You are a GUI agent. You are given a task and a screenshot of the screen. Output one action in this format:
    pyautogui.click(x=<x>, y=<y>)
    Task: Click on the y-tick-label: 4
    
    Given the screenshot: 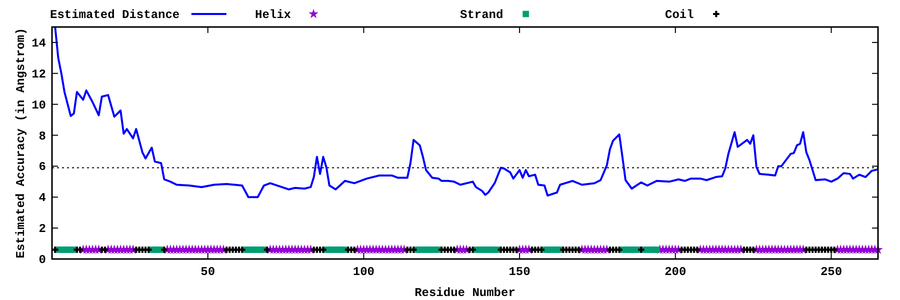 What is the action you would take?
    pyautogui.click(x=42, y=198)
    